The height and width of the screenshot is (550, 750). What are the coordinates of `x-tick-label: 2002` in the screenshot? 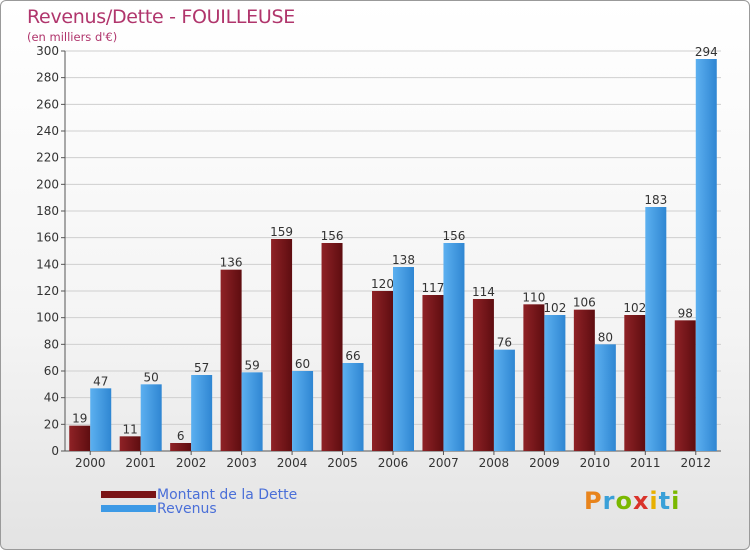 It's located at (191, 463).